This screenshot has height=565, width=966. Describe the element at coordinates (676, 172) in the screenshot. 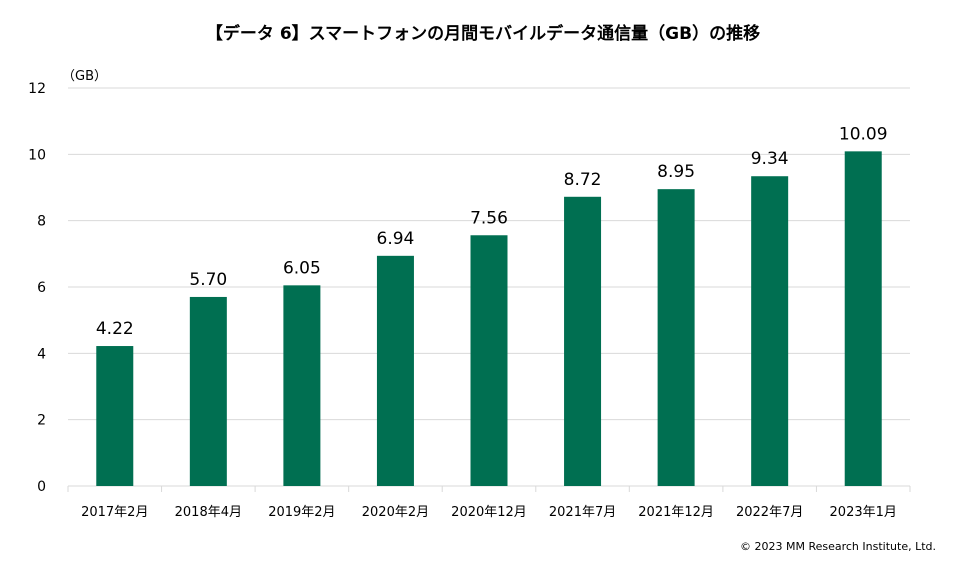

I see `data-label: 8.95` at that location.